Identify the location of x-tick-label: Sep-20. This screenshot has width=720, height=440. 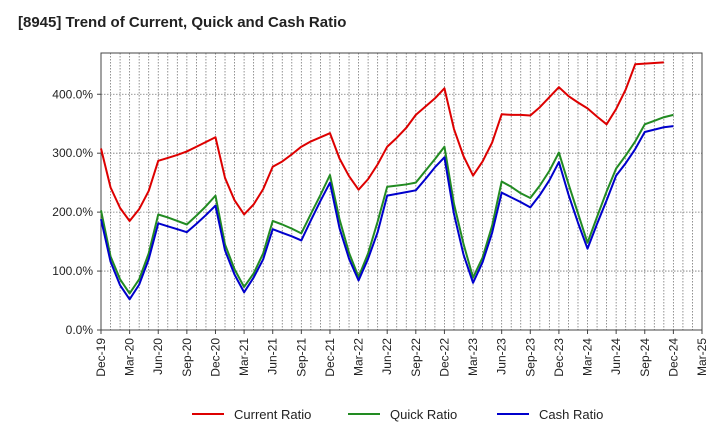
(187, 357).